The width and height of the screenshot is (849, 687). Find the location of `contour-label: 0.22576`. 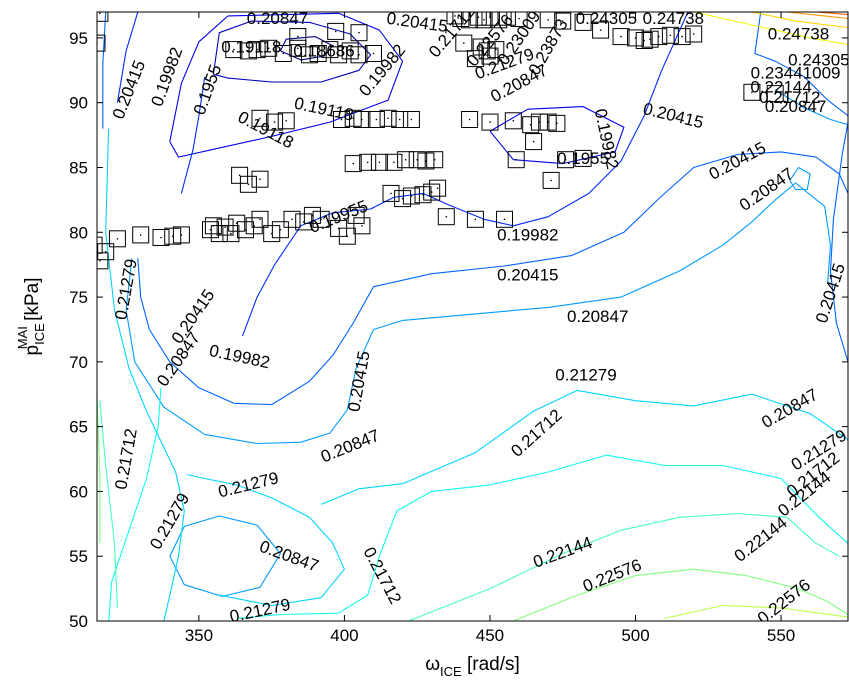

contour-label: 0.22576 is located at coordinates (612, 575).